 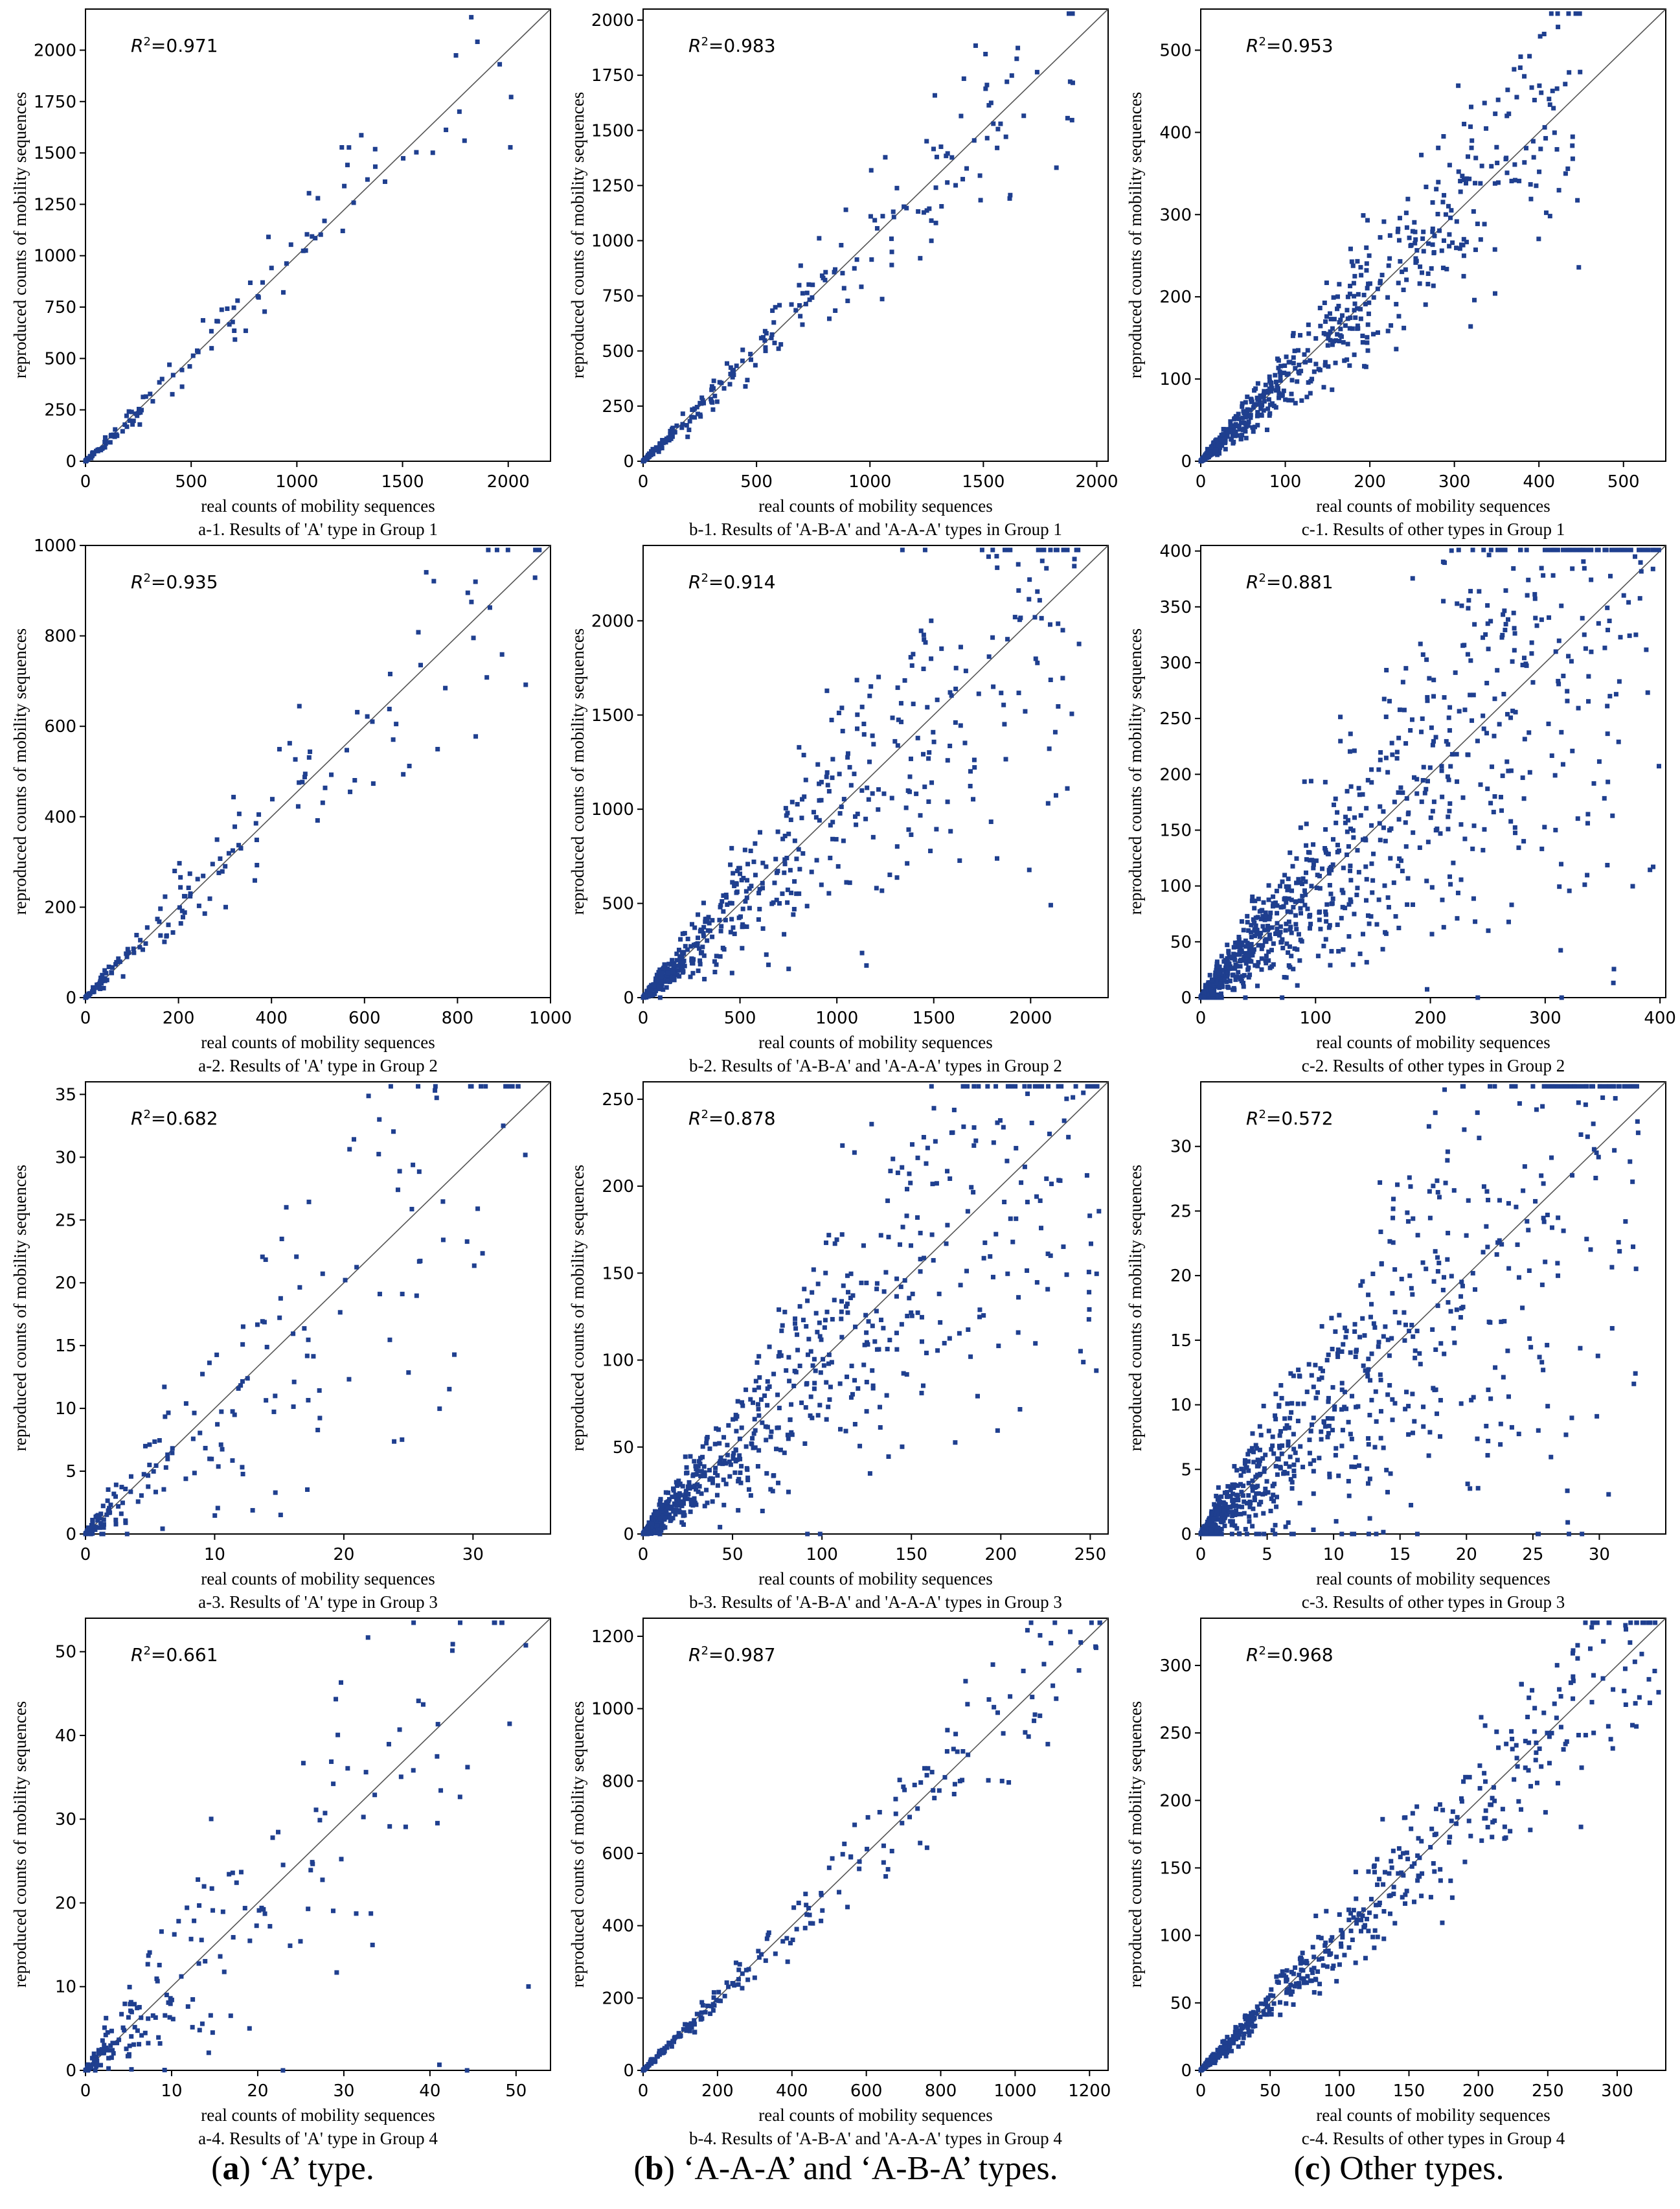 I want to click on x-tick-label: 400, so click(x=1539, y=482).